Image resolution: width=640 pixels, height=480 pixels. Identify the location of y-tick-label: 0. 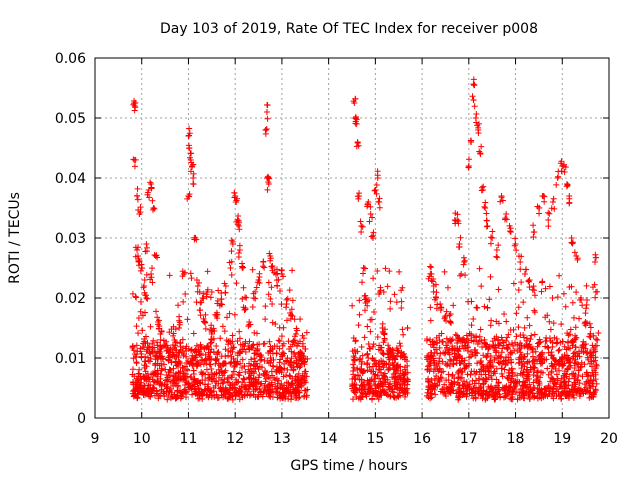
(81, 419).